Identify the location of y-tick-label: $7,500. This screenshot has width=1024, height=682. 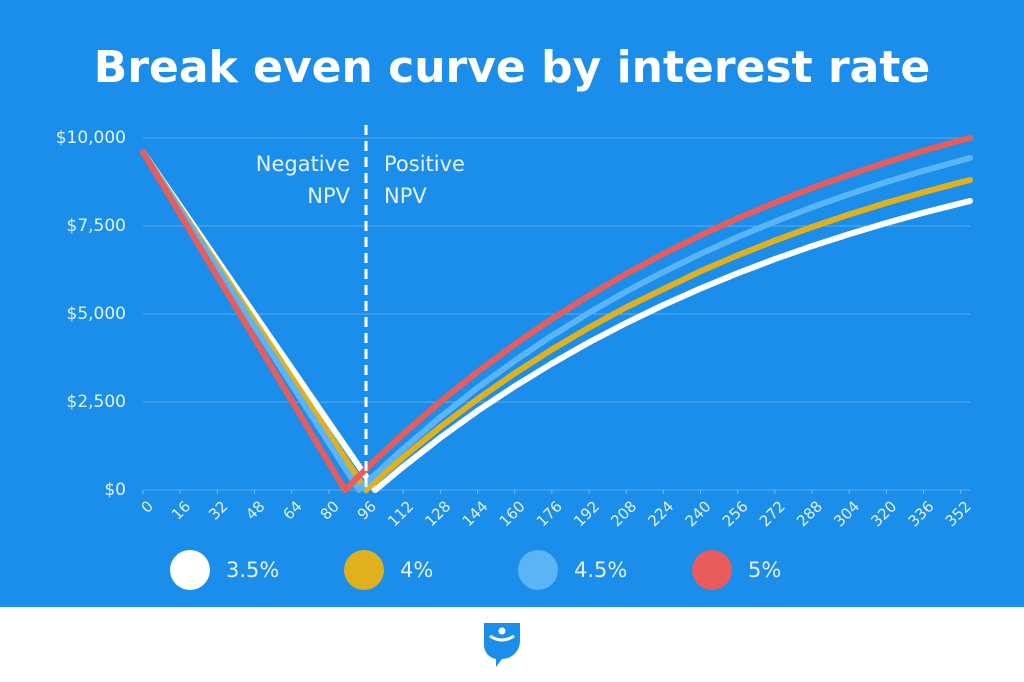
(96, 226).